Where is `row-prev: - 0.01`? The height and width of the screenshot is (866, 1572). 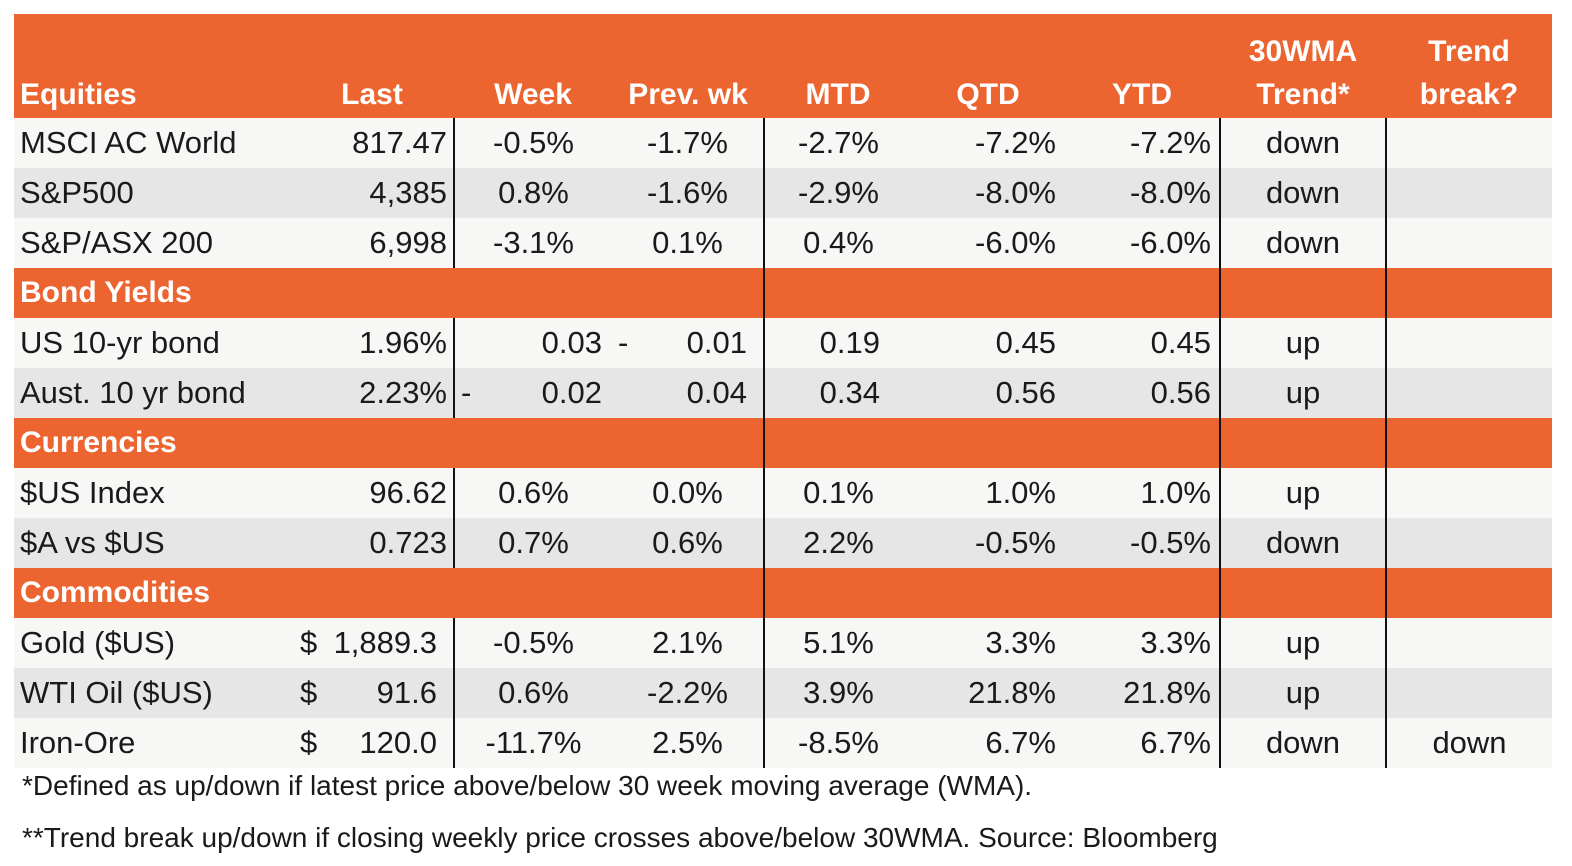
row-prev: - 0.01 is located at coordinates (688, 343).